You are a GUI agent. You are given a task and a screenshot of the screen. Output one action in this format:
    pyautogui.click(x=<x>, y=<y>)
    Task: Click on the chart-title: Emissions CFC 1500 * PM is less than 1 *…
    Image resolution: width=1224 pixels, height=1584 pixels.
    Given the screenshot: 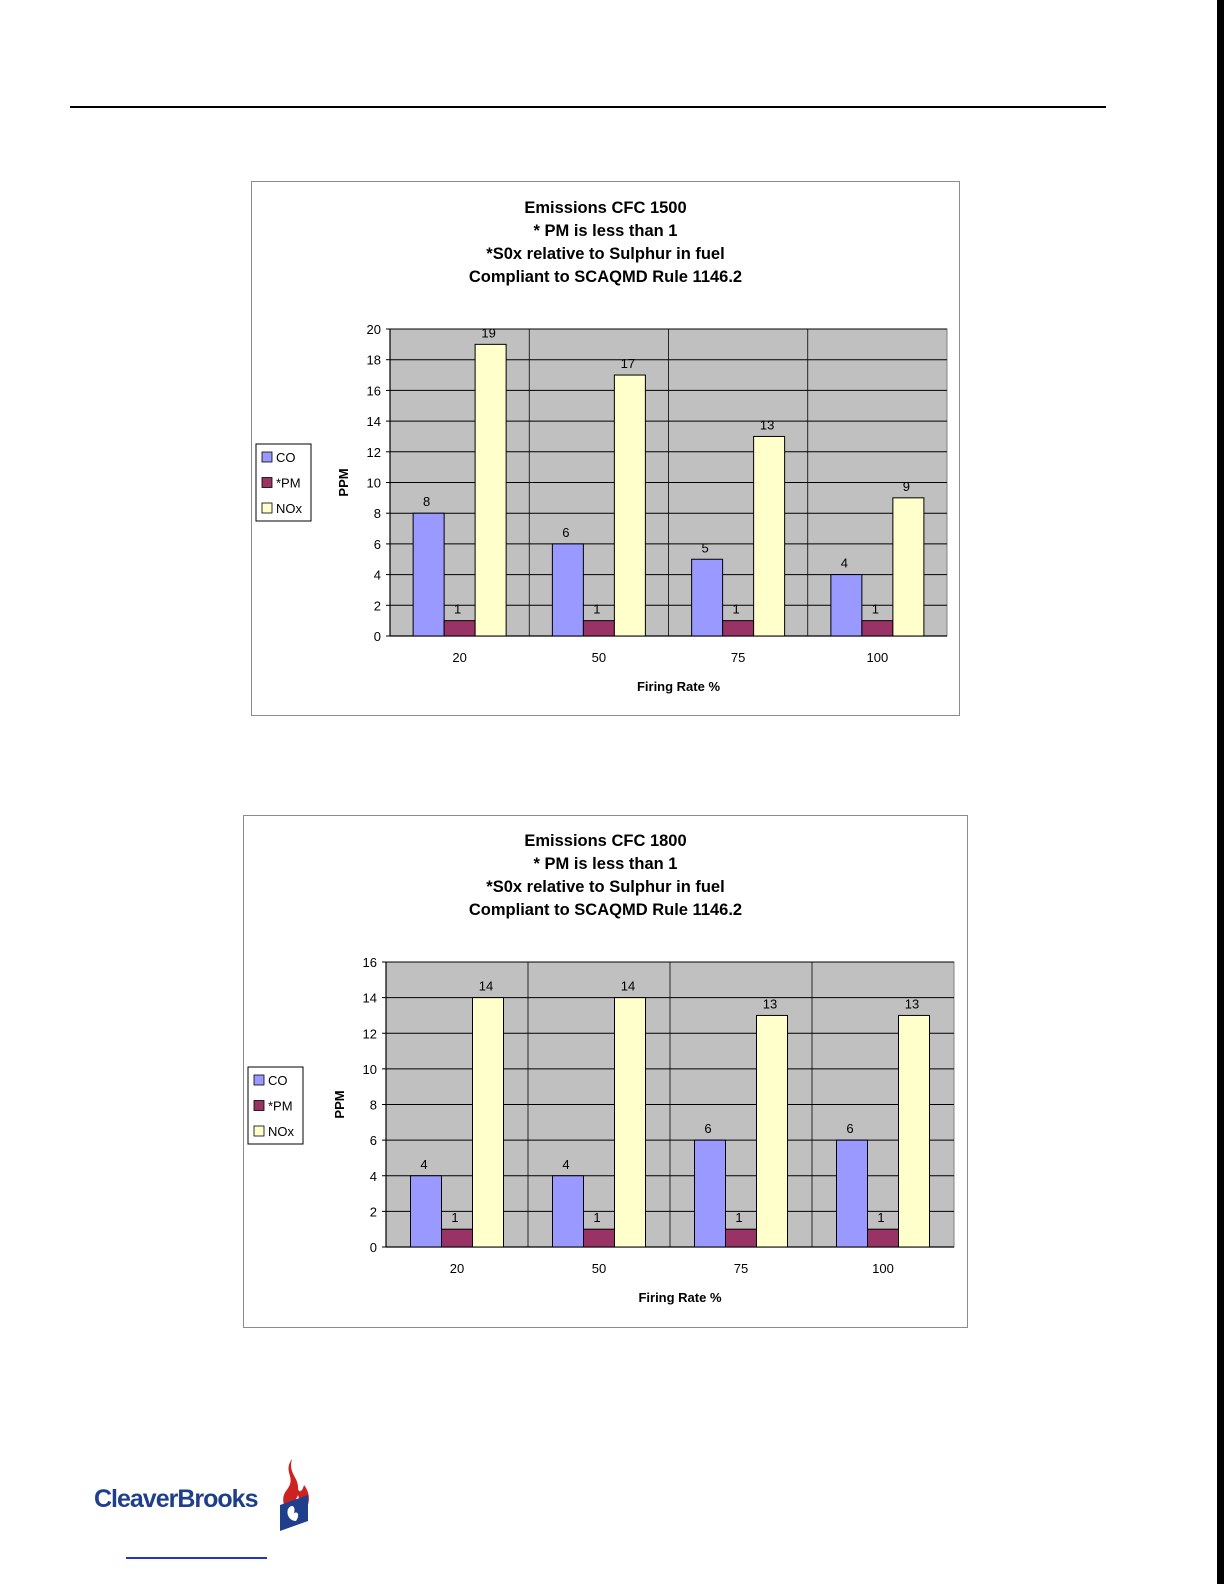 What is the action you would take?
    pyautogui.click(x=605, y=243)
    